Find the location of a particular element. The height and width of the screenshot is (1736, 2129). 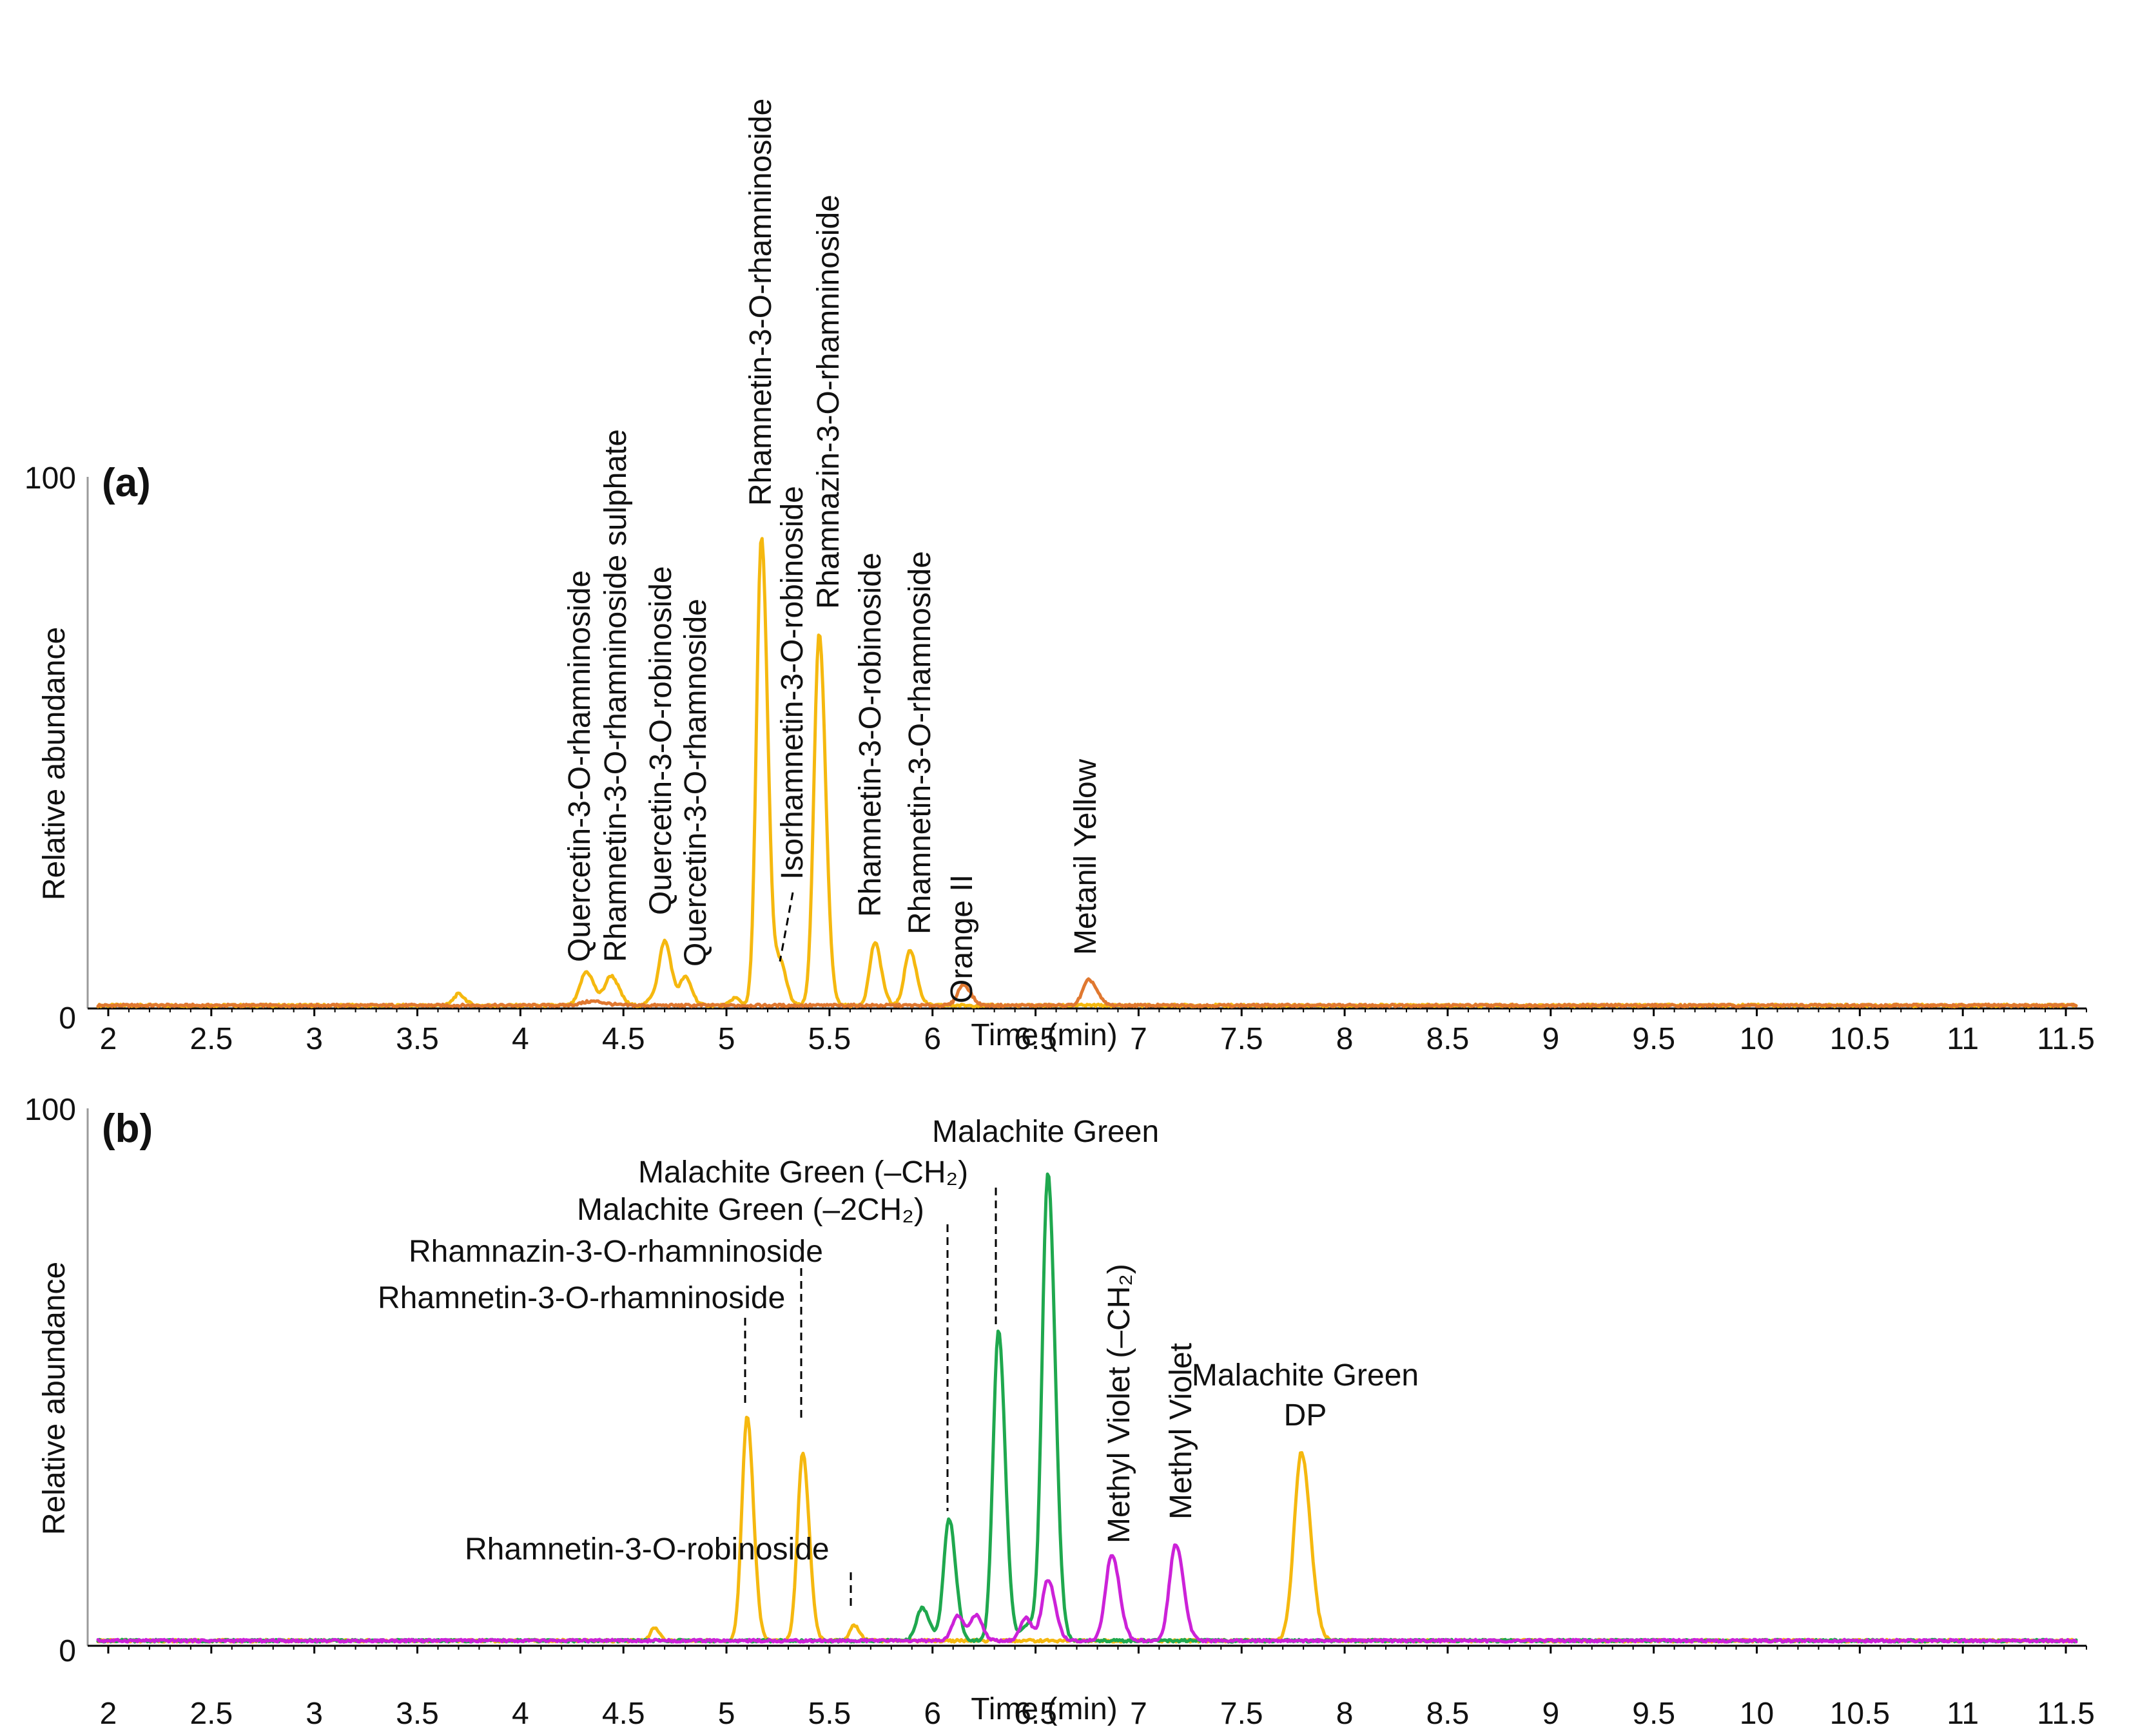

panel-b-x-tick-label: 9.5 is located at coordinates (1653, 1714).